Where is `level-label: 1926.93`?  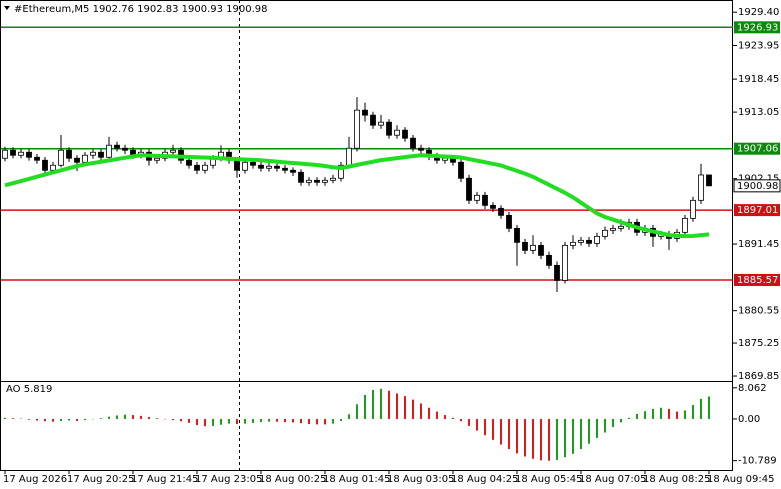 level-label: 1926.93 is located at coordinates (757, 27).